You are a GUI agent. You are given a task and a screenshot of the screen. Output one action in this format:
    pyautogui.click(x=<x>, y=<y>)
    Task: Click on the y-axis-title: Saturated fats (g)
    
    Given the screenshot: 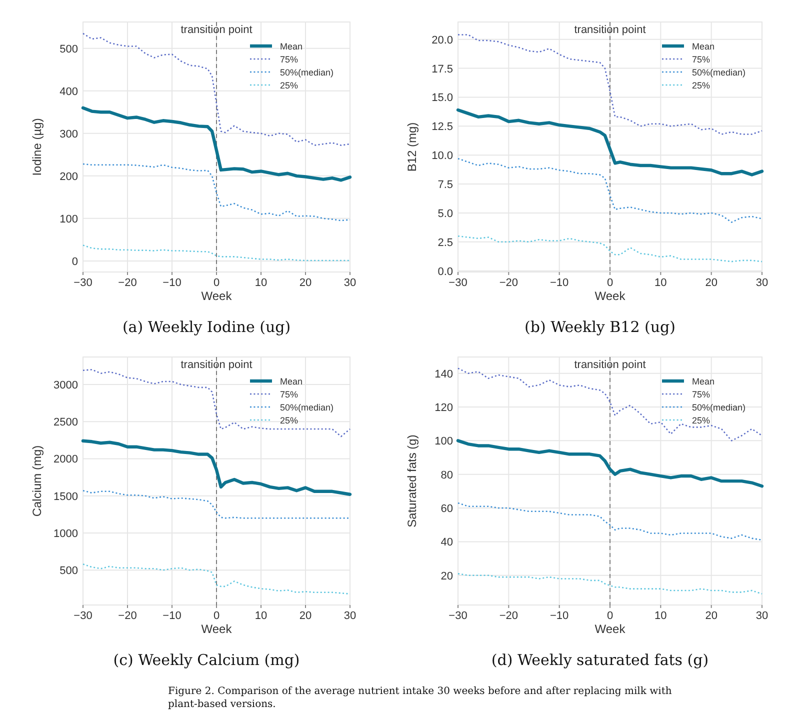 What is the action you would take?
    pyautogui.click(x=412, y=481)
    